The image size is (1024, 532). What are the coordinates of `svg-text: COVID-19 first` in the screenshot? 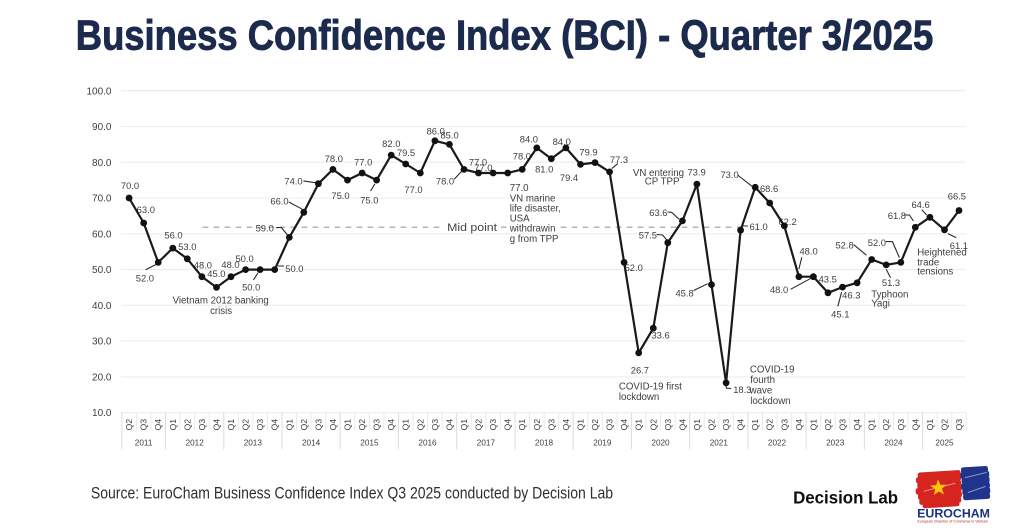 It's located at (650, 387).